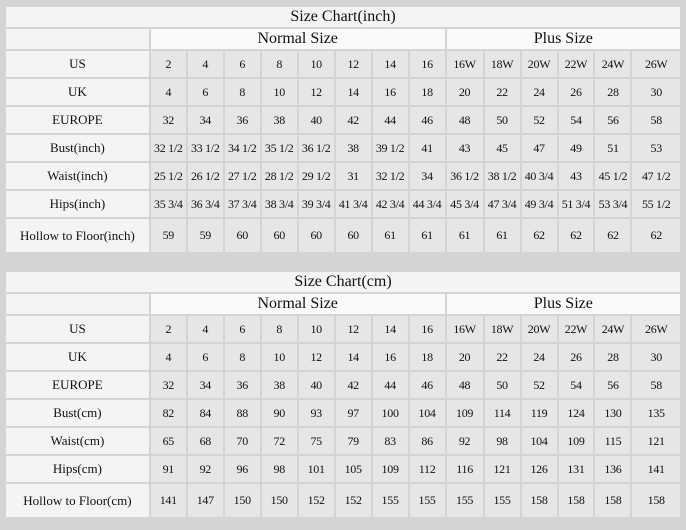 The image size is (686, 530). Describe the element at coordinates (390, 148) in the screenshot. I see `size-value: 39 1/2` at that location.